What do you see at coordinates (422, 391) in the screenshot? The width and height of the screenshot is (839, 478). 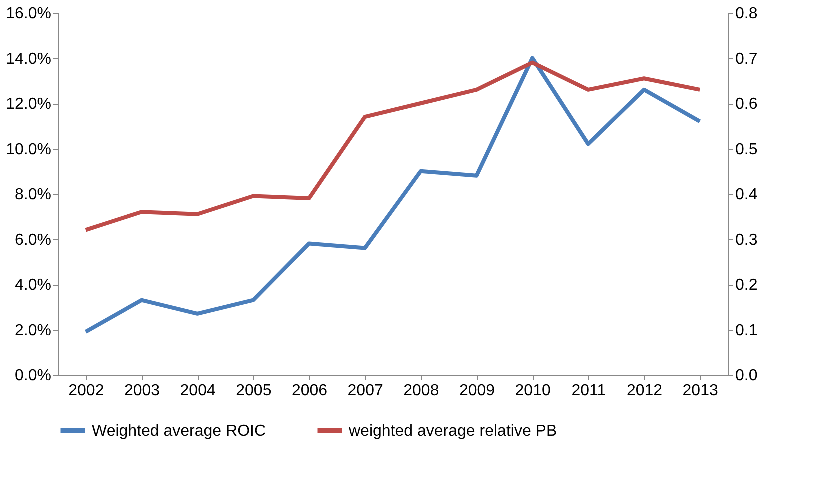 I see `x-tick-label: 2008` at bounding box center [422, 391].